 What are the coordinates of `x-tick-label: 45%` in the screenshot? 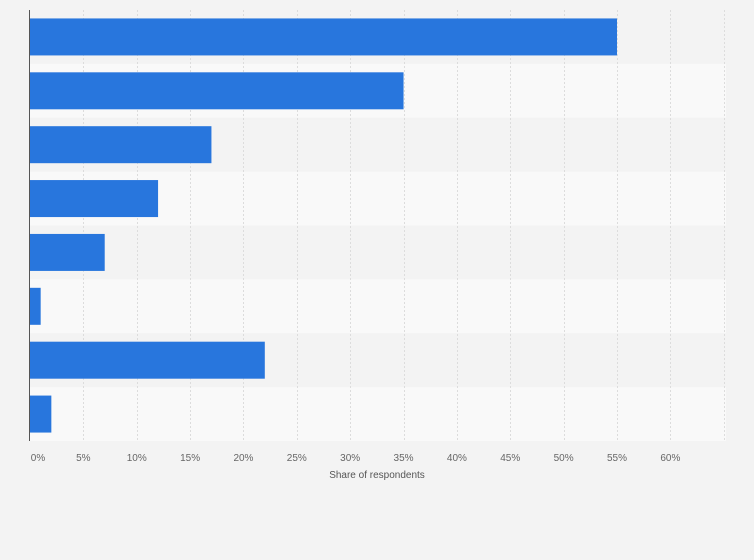 It's located at (510, 458).